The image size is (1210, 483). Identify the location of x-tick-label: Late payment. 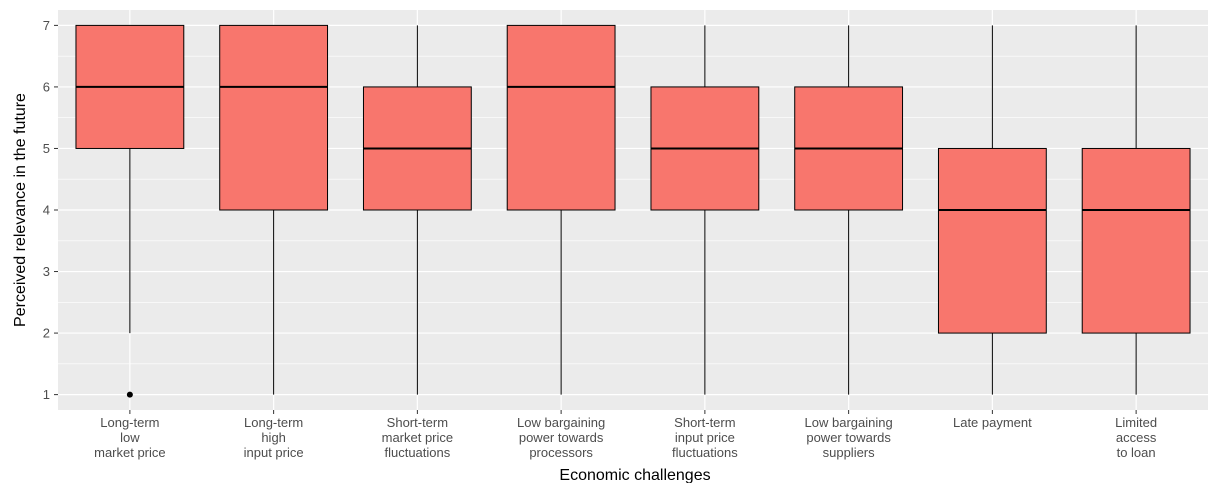
(992, 422).